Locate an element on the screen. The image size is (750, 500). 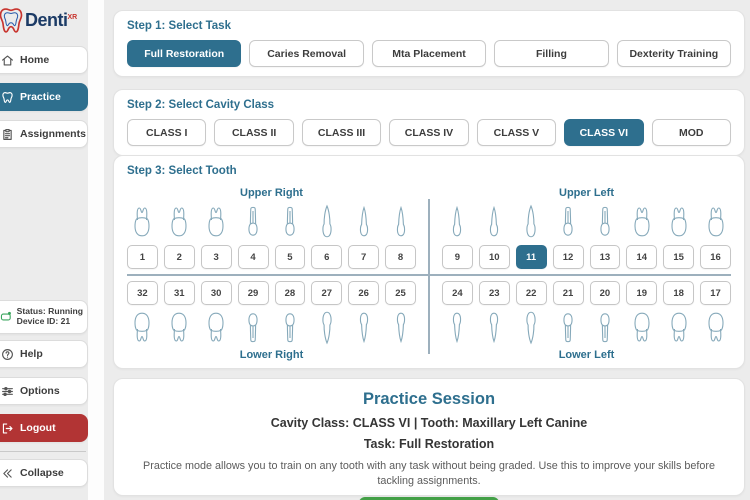
options-button: Options is located at coordinates (44, 391).